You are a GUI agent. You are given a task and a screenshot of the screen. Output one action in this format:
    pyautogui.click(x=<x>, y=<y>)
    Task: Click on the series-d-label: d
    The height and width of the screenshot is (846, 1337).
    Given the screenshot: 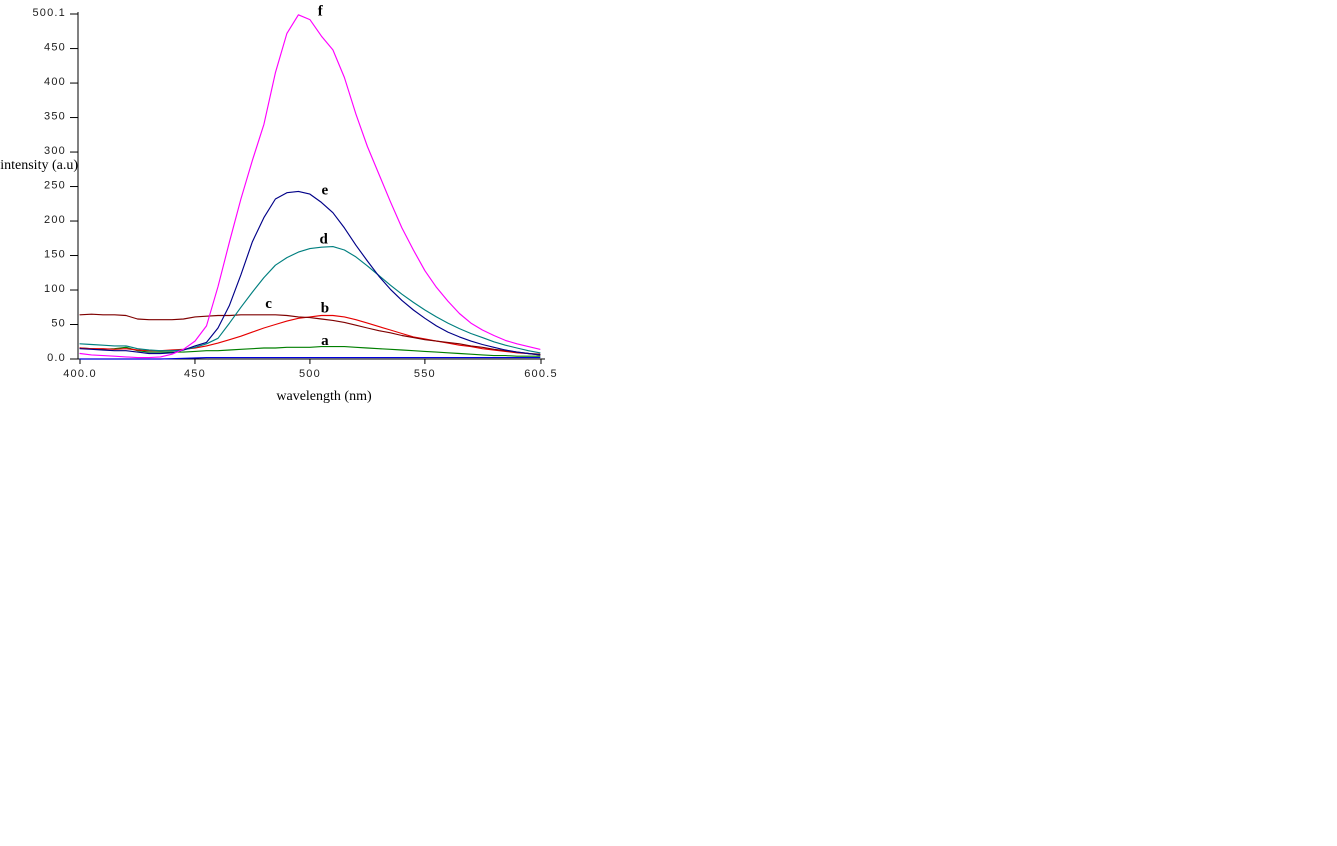 What is the action you would take?
    pyautogui.click(x=324, y=239)
    